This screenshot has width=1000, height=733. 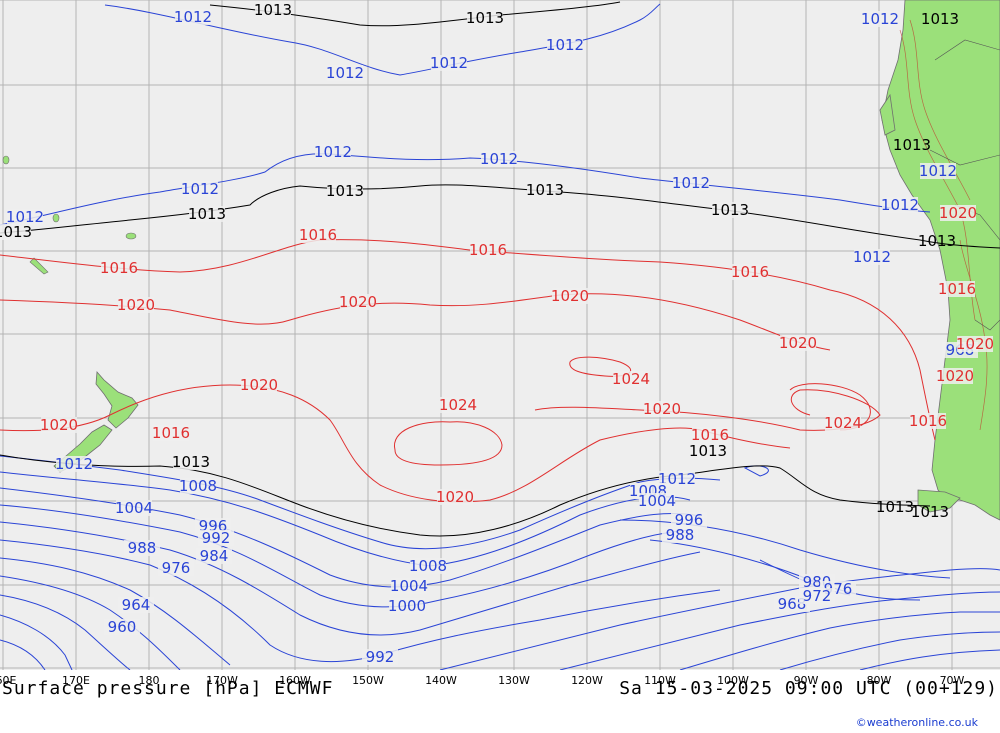 I want to click on isobar-label-blue: 964, so click(x=136, y=605).